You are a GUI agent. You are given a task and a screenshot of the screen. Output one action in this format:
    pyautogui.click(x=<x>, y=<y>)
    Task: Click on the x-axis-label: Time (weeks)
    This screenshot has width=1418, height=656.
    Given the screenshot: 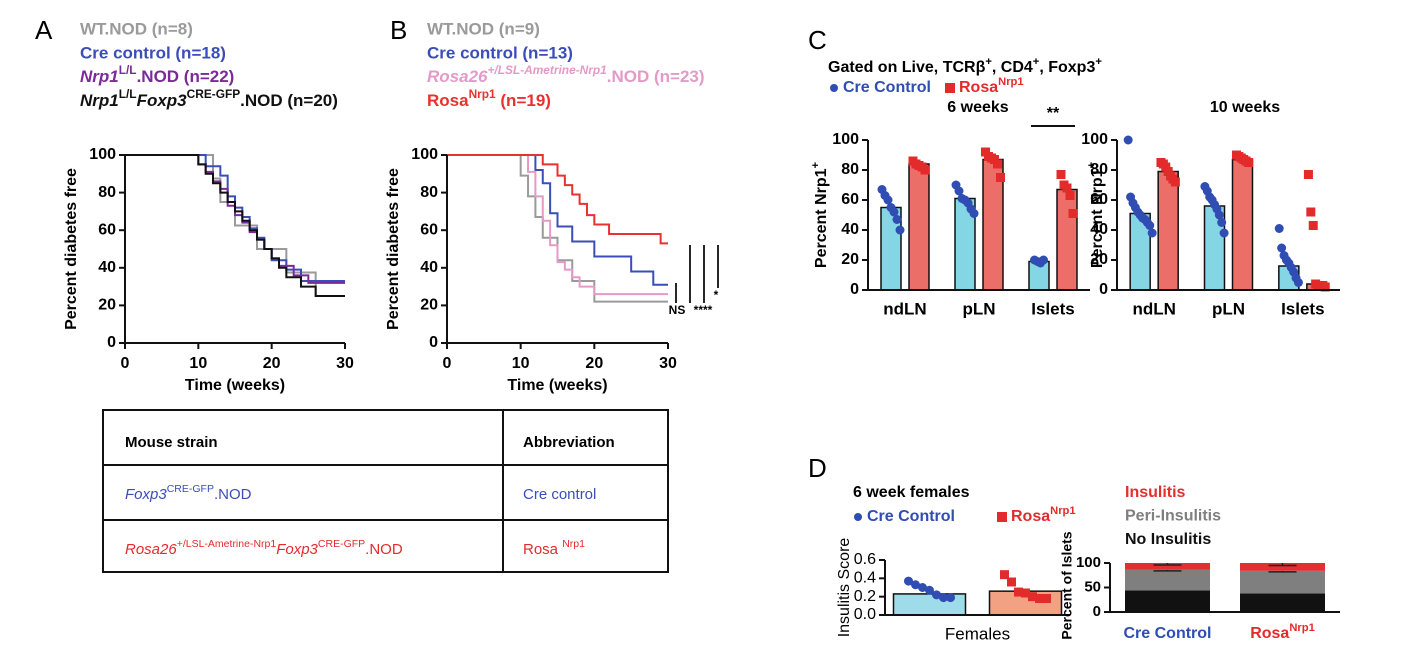 What is the action you would take?
    pyautogui.click(x=235, y=385)
    